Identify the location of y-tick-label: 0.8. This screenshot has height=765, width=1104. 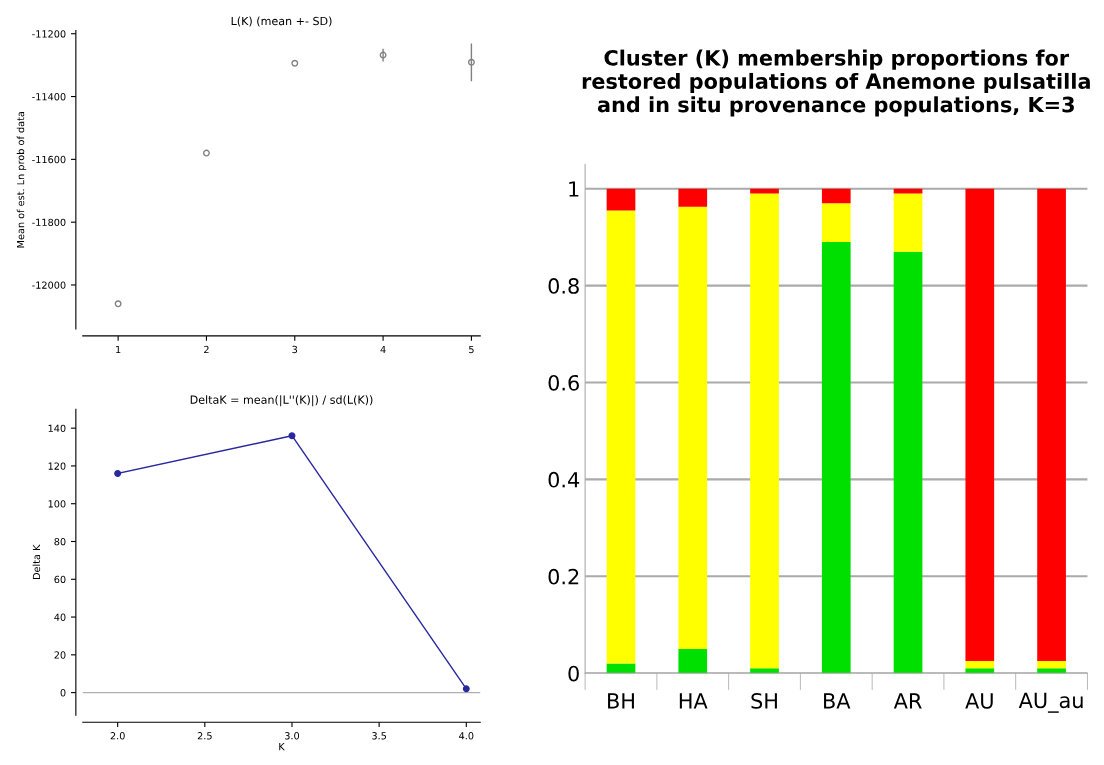
(563, 286).